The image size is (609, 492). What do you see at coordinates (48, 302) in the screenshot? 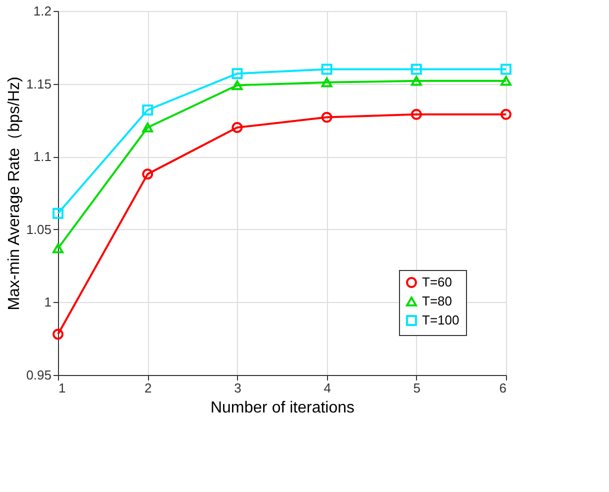
I see `y-tick-label: 1` at bounding box center [48, 302].